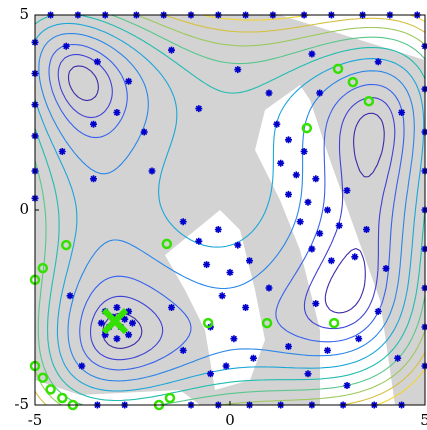 This screenshot has width=427, height=430. What do you see at coordinates (423, 420) in the screenshot?
I see `x-tick-label: 5` at bounding box center [423, 420].